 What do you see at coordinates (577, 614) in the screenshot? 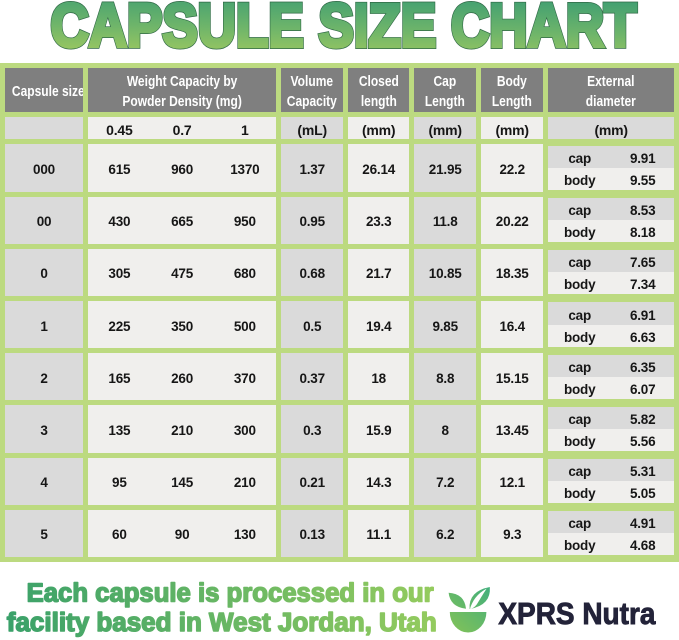
I see `svg-text: XPRS Nutra` at bounding box center [577, 614].